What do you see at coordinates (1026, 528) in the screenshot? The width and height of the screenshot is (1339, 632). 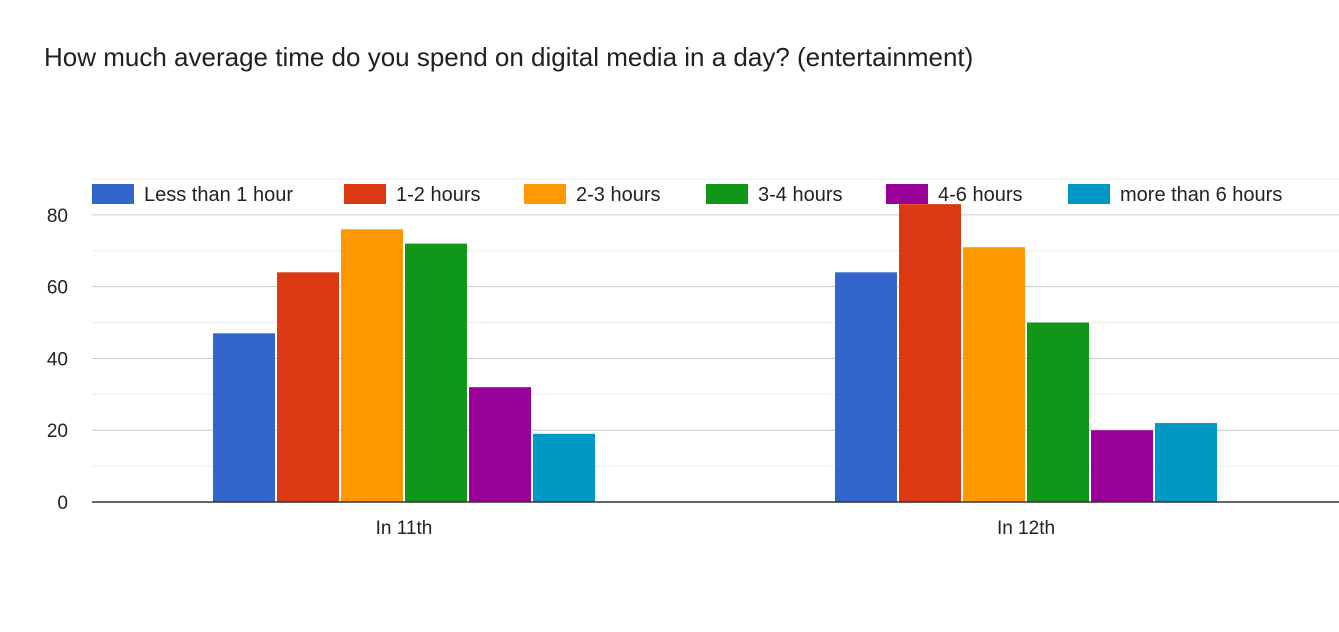 I see `x-category-label: In 12th` at bounding box center [1026, 528].